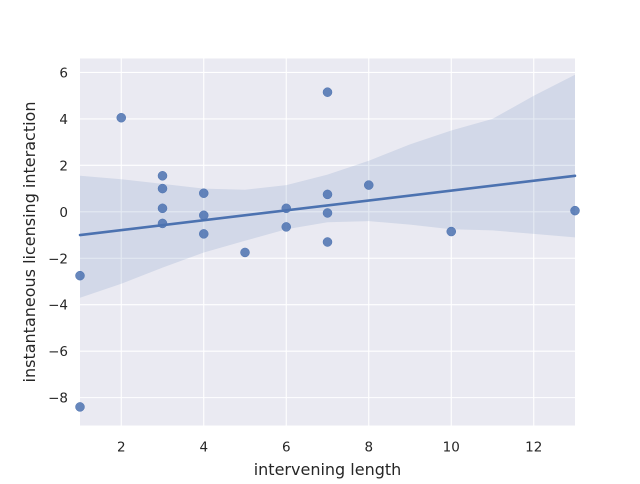 Image resolution: width=640 pixels, height=484 pixels. I want to click on y-tick-label: 2, so click(63, 166).